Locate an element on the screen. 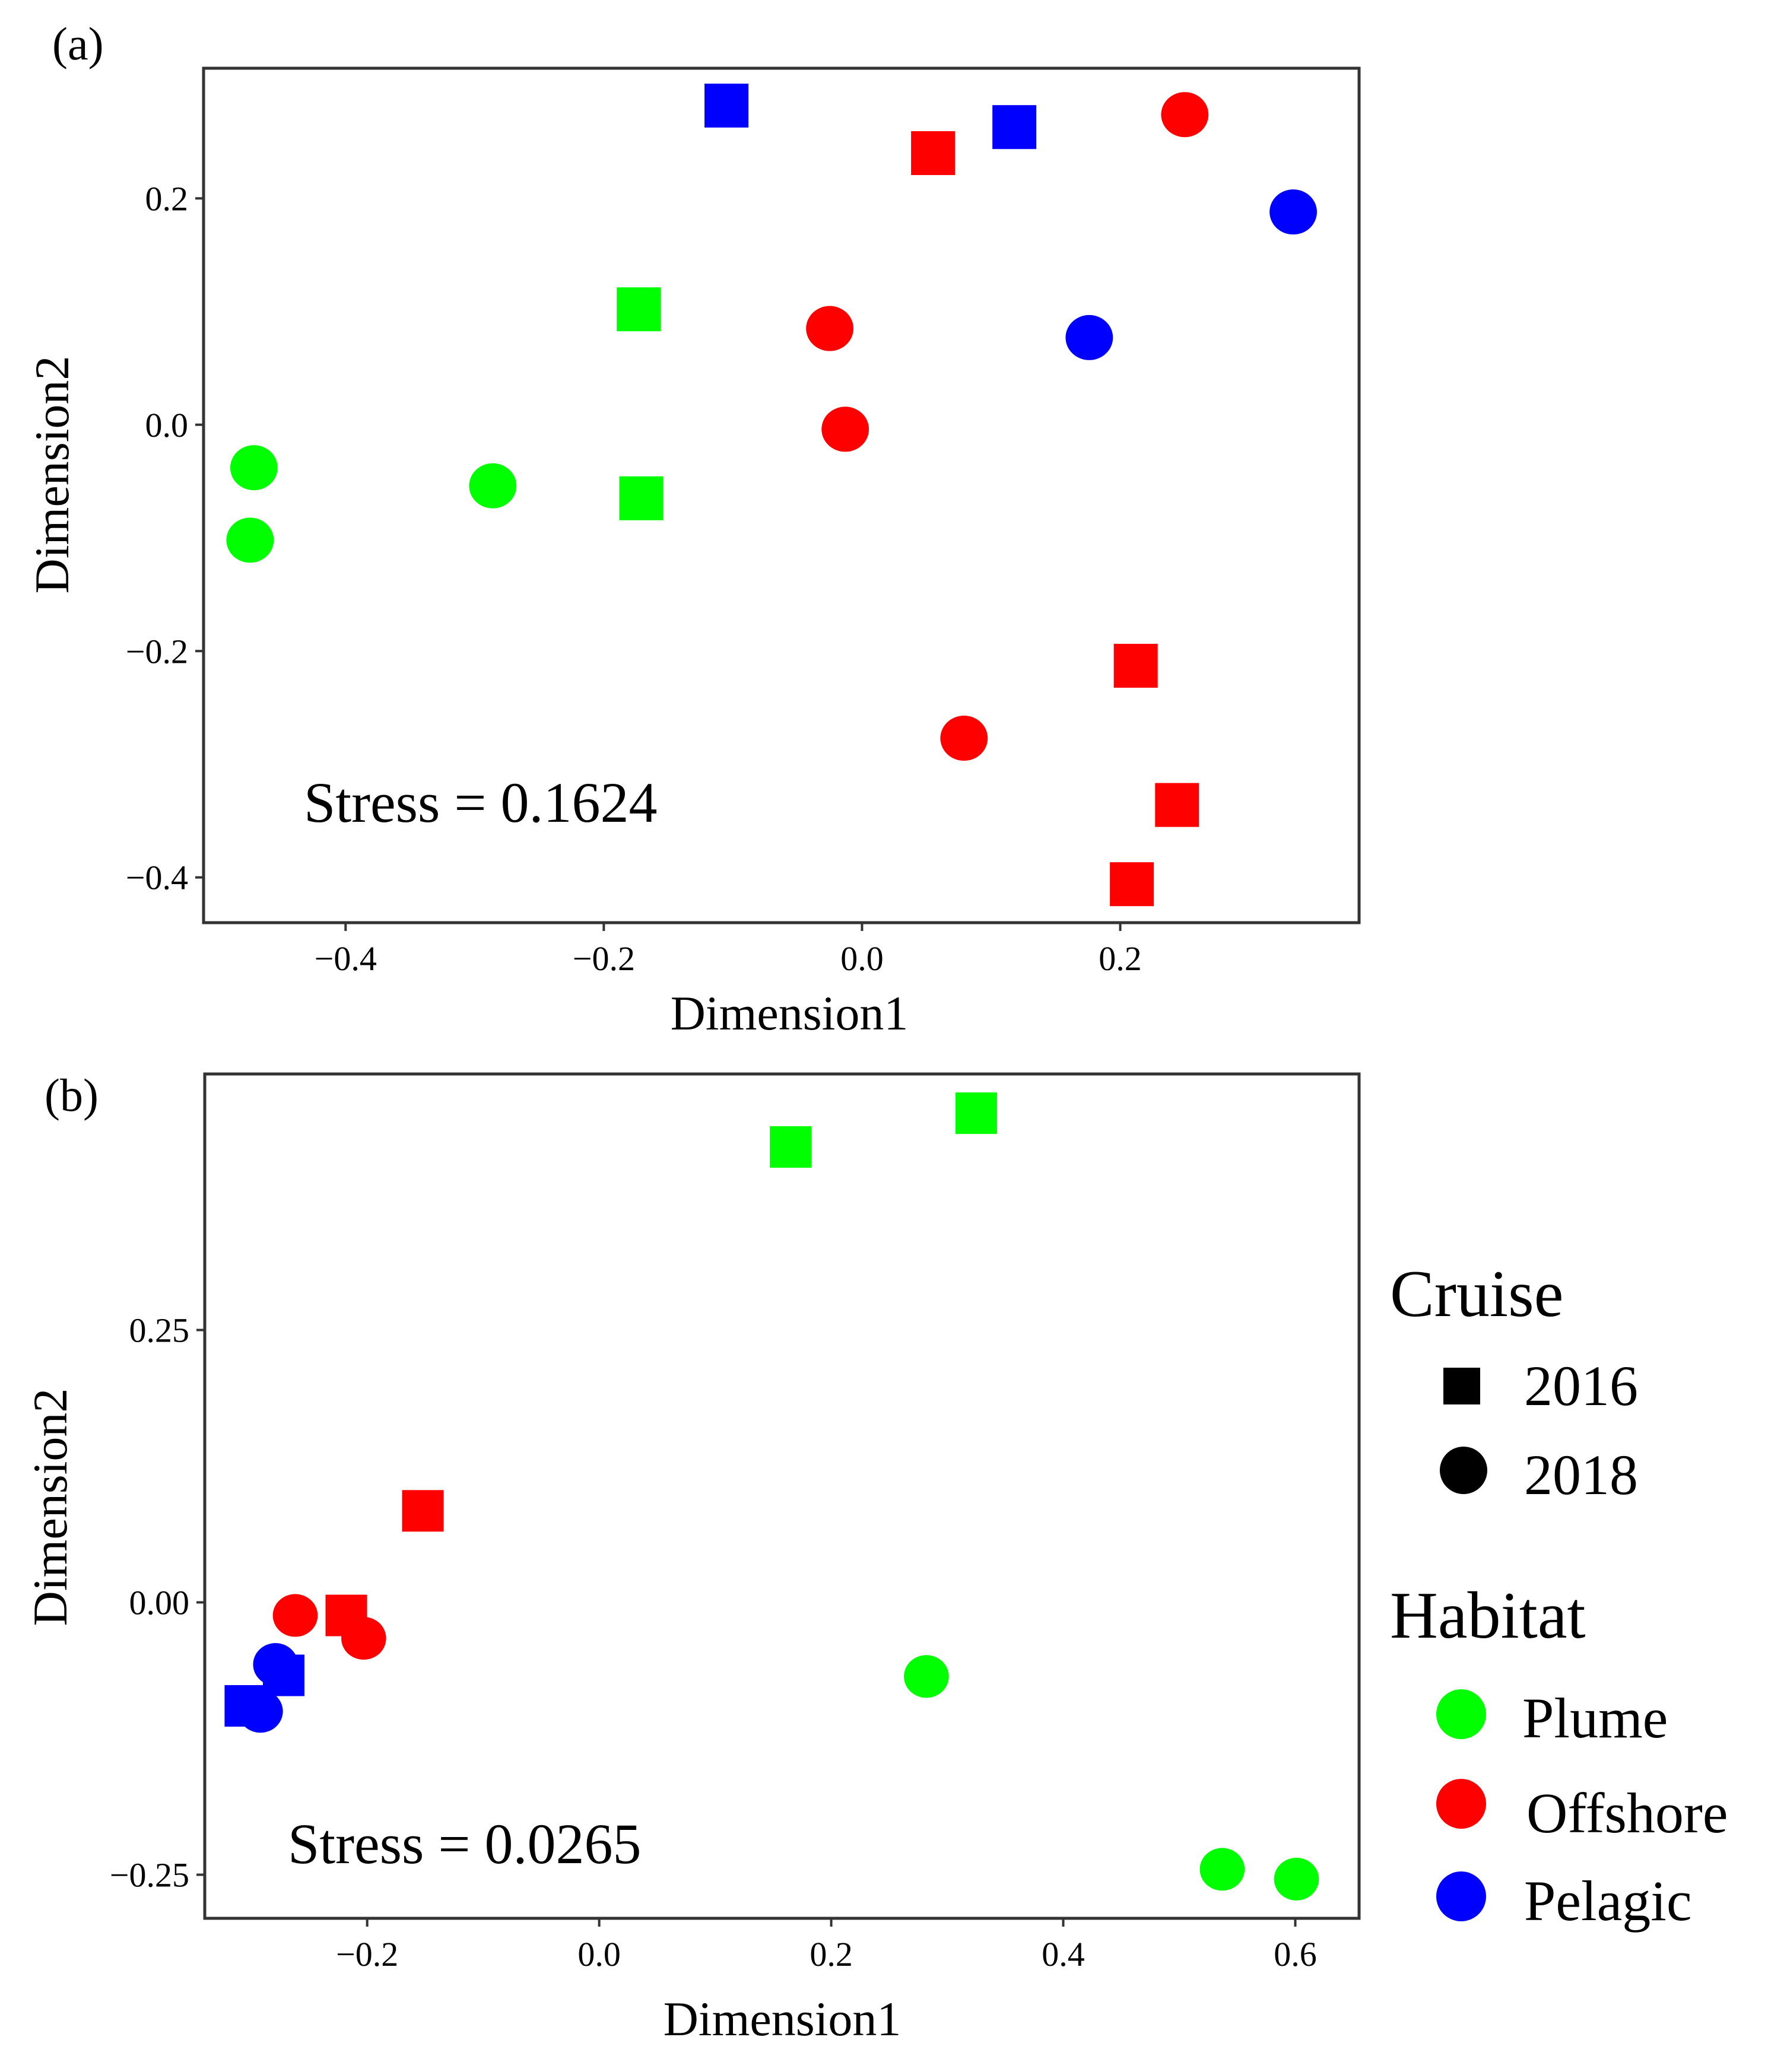 The image size is (1768, 2072). panel-b-x-axis-title: Dimension1 is located at coordinates (783, 2019).